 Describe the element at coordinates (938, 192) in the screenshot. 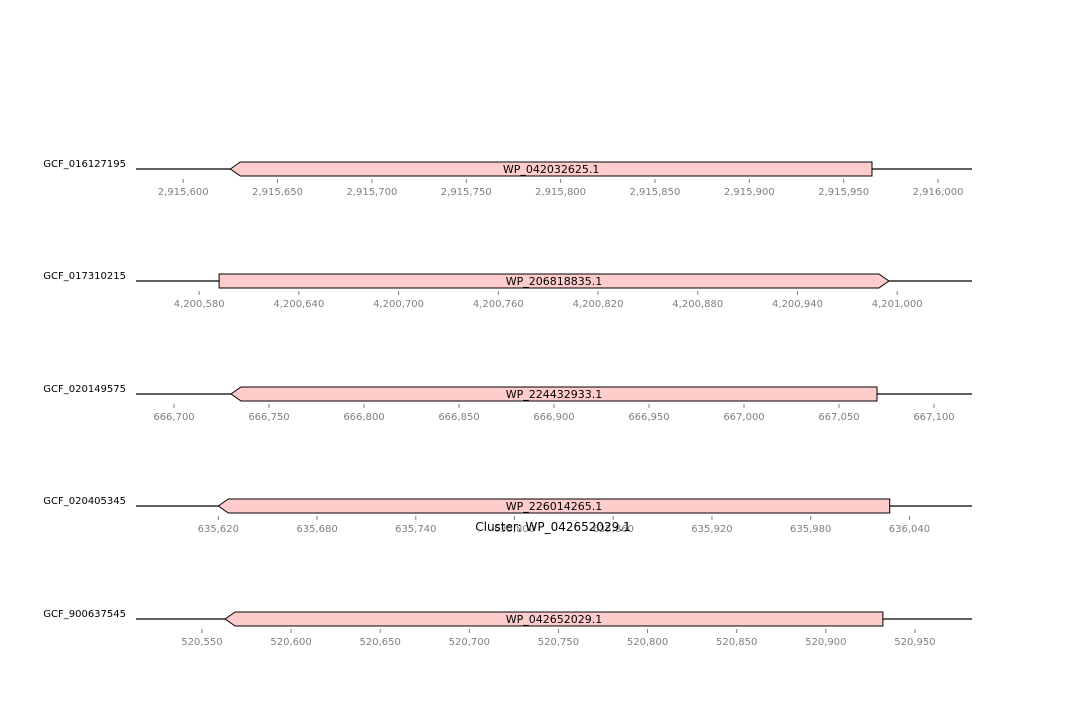

I see `tick-label: 2,916,000` at that location.